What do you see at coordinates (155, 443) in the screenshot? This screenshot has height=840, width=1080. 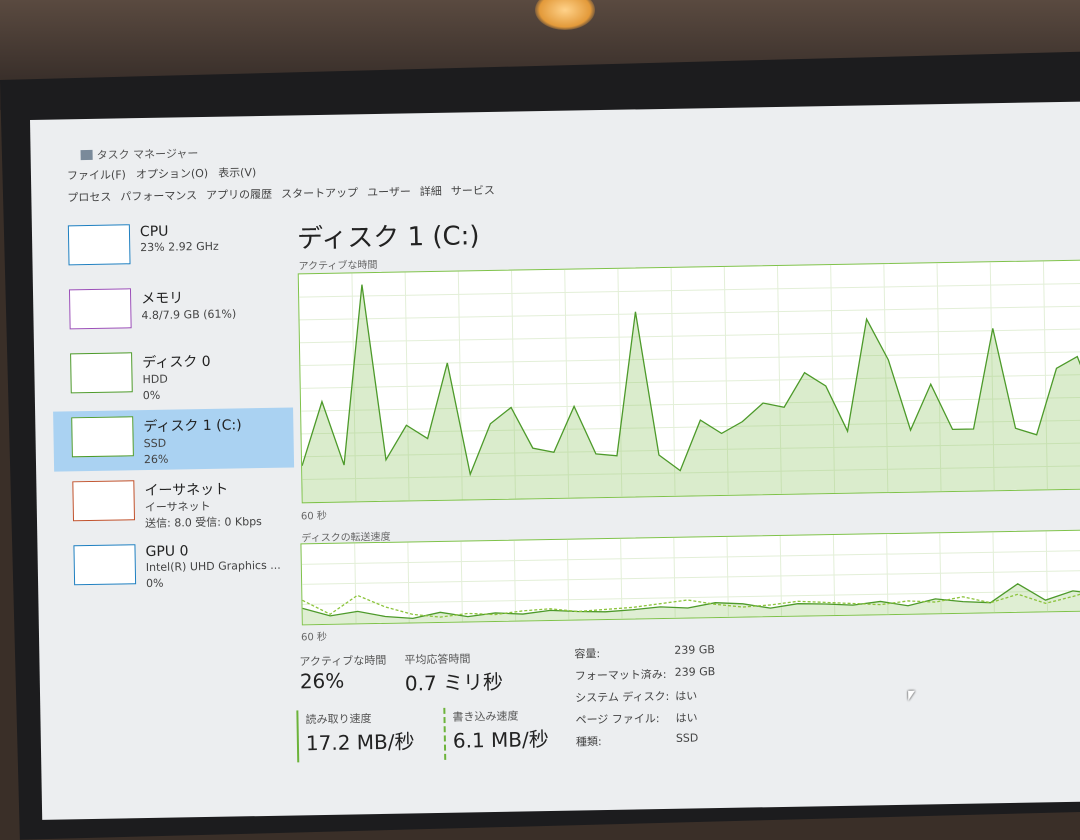 I see `sidebar-item-detail: SSD` at bounding box center [155, 443].